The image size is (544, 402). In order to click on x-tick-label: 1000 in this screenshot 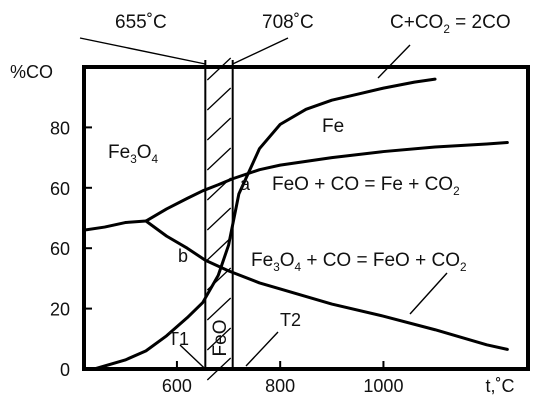, I will do `click(383, 386)`.